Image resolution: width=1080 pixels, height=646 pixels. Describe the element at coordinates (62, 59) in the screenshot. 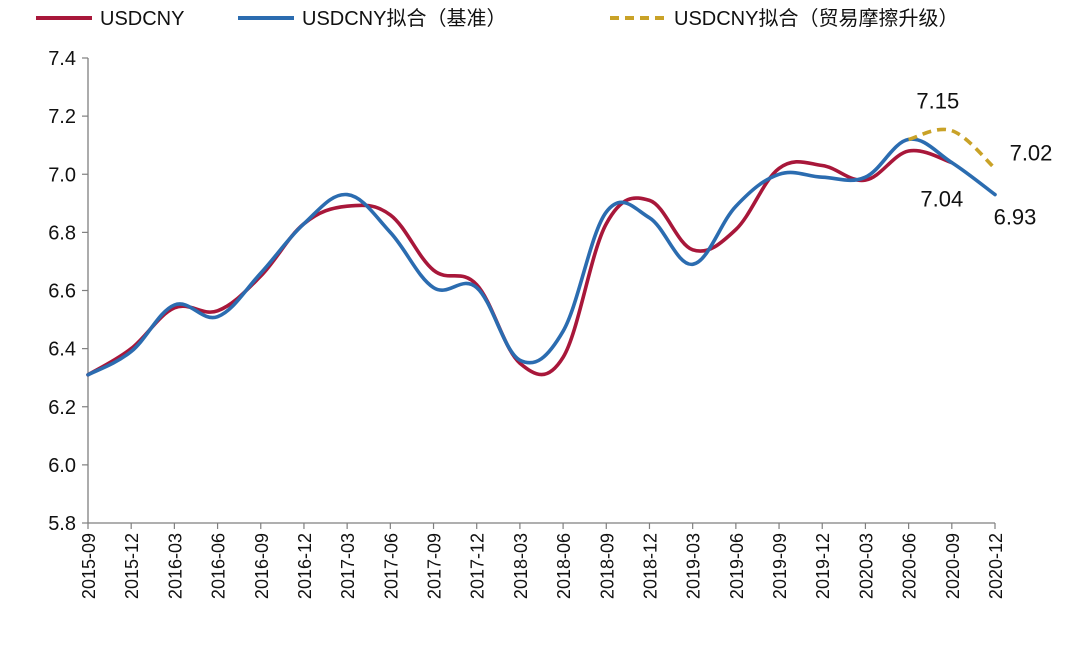

I see `y-tick-label: 7.4` at that location.